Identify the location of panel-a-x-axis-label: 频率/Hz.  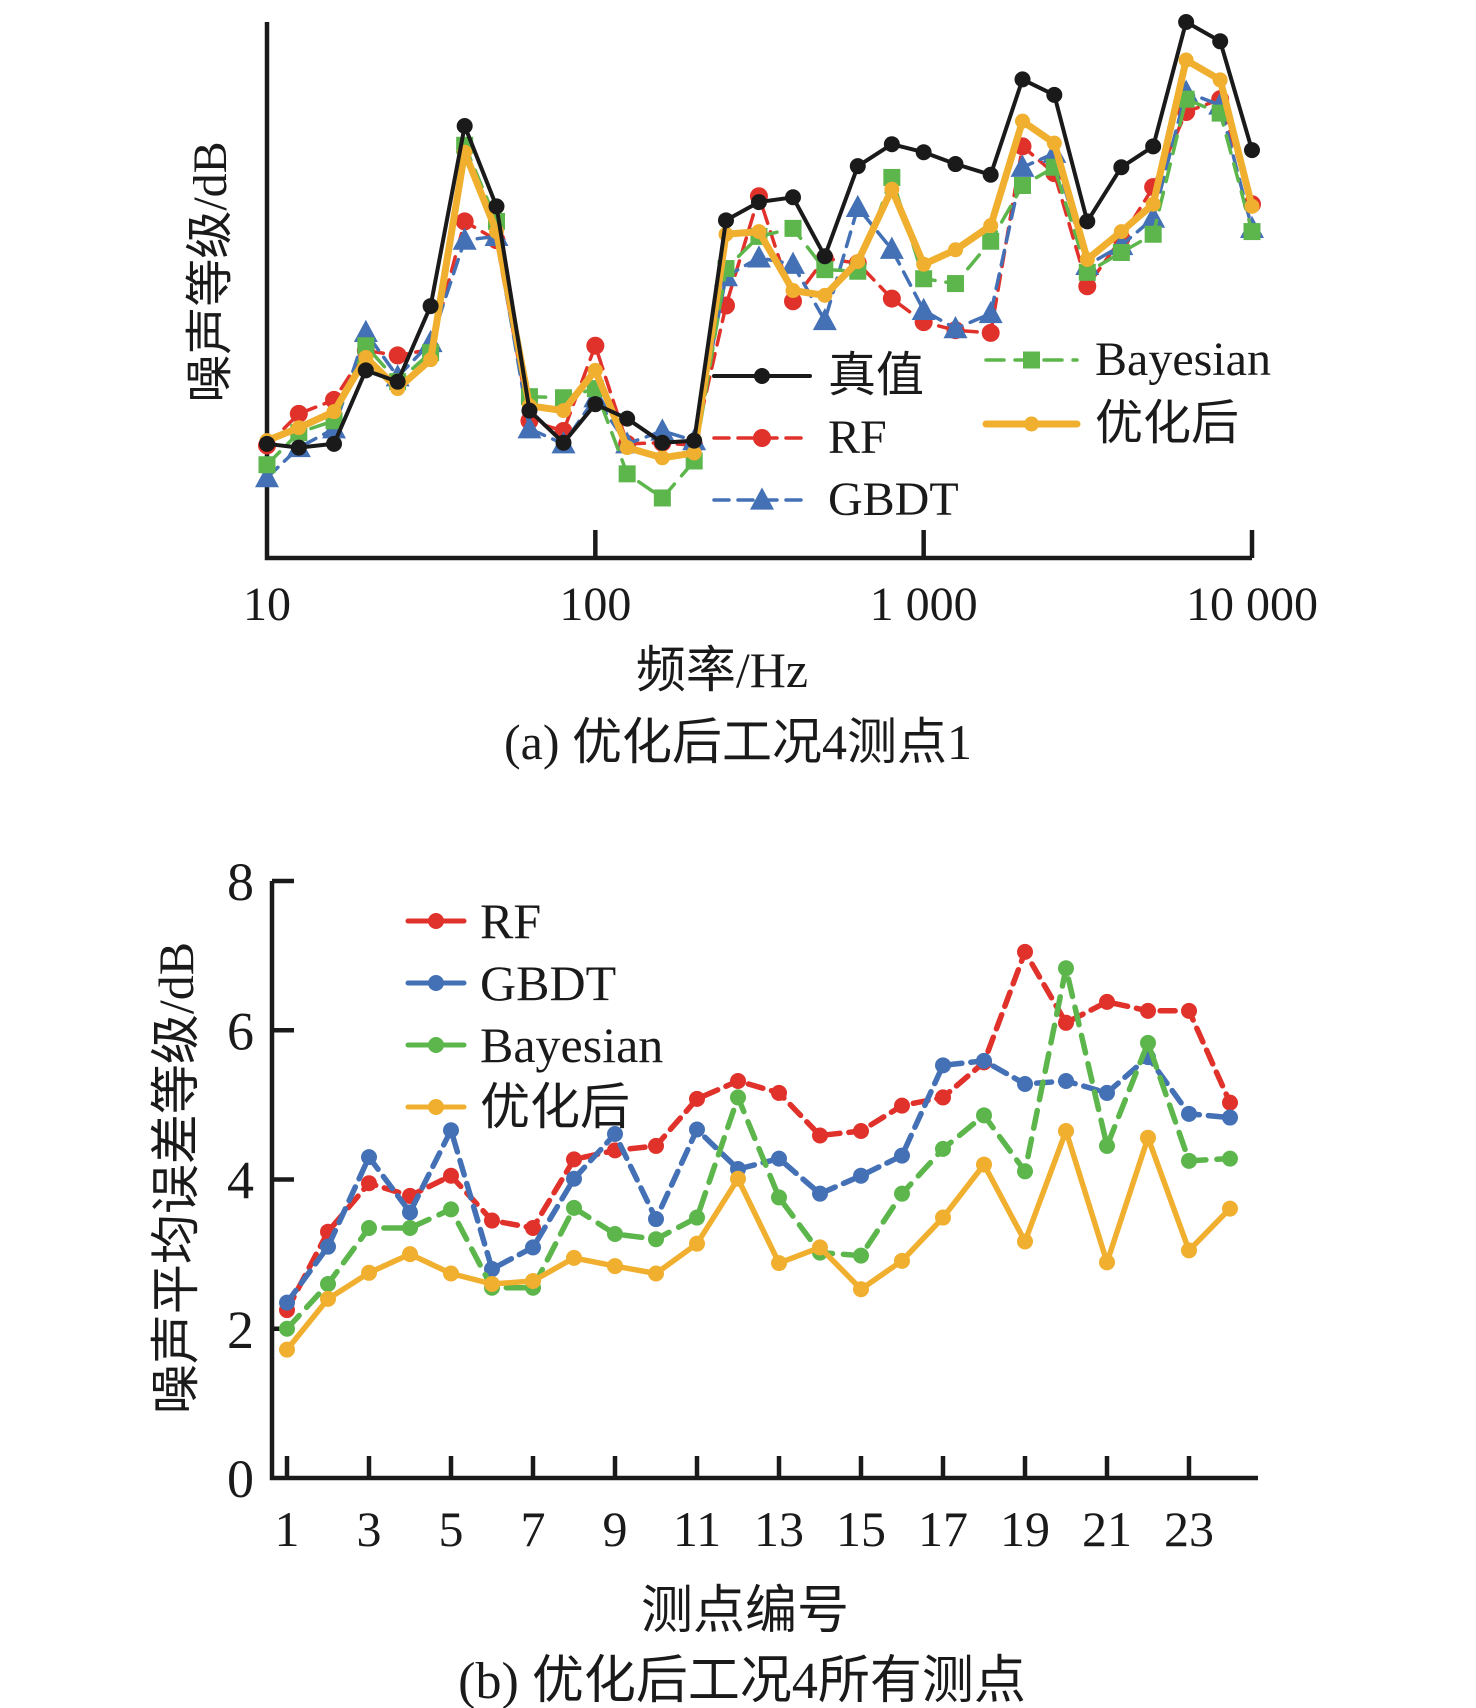
(722, 670).